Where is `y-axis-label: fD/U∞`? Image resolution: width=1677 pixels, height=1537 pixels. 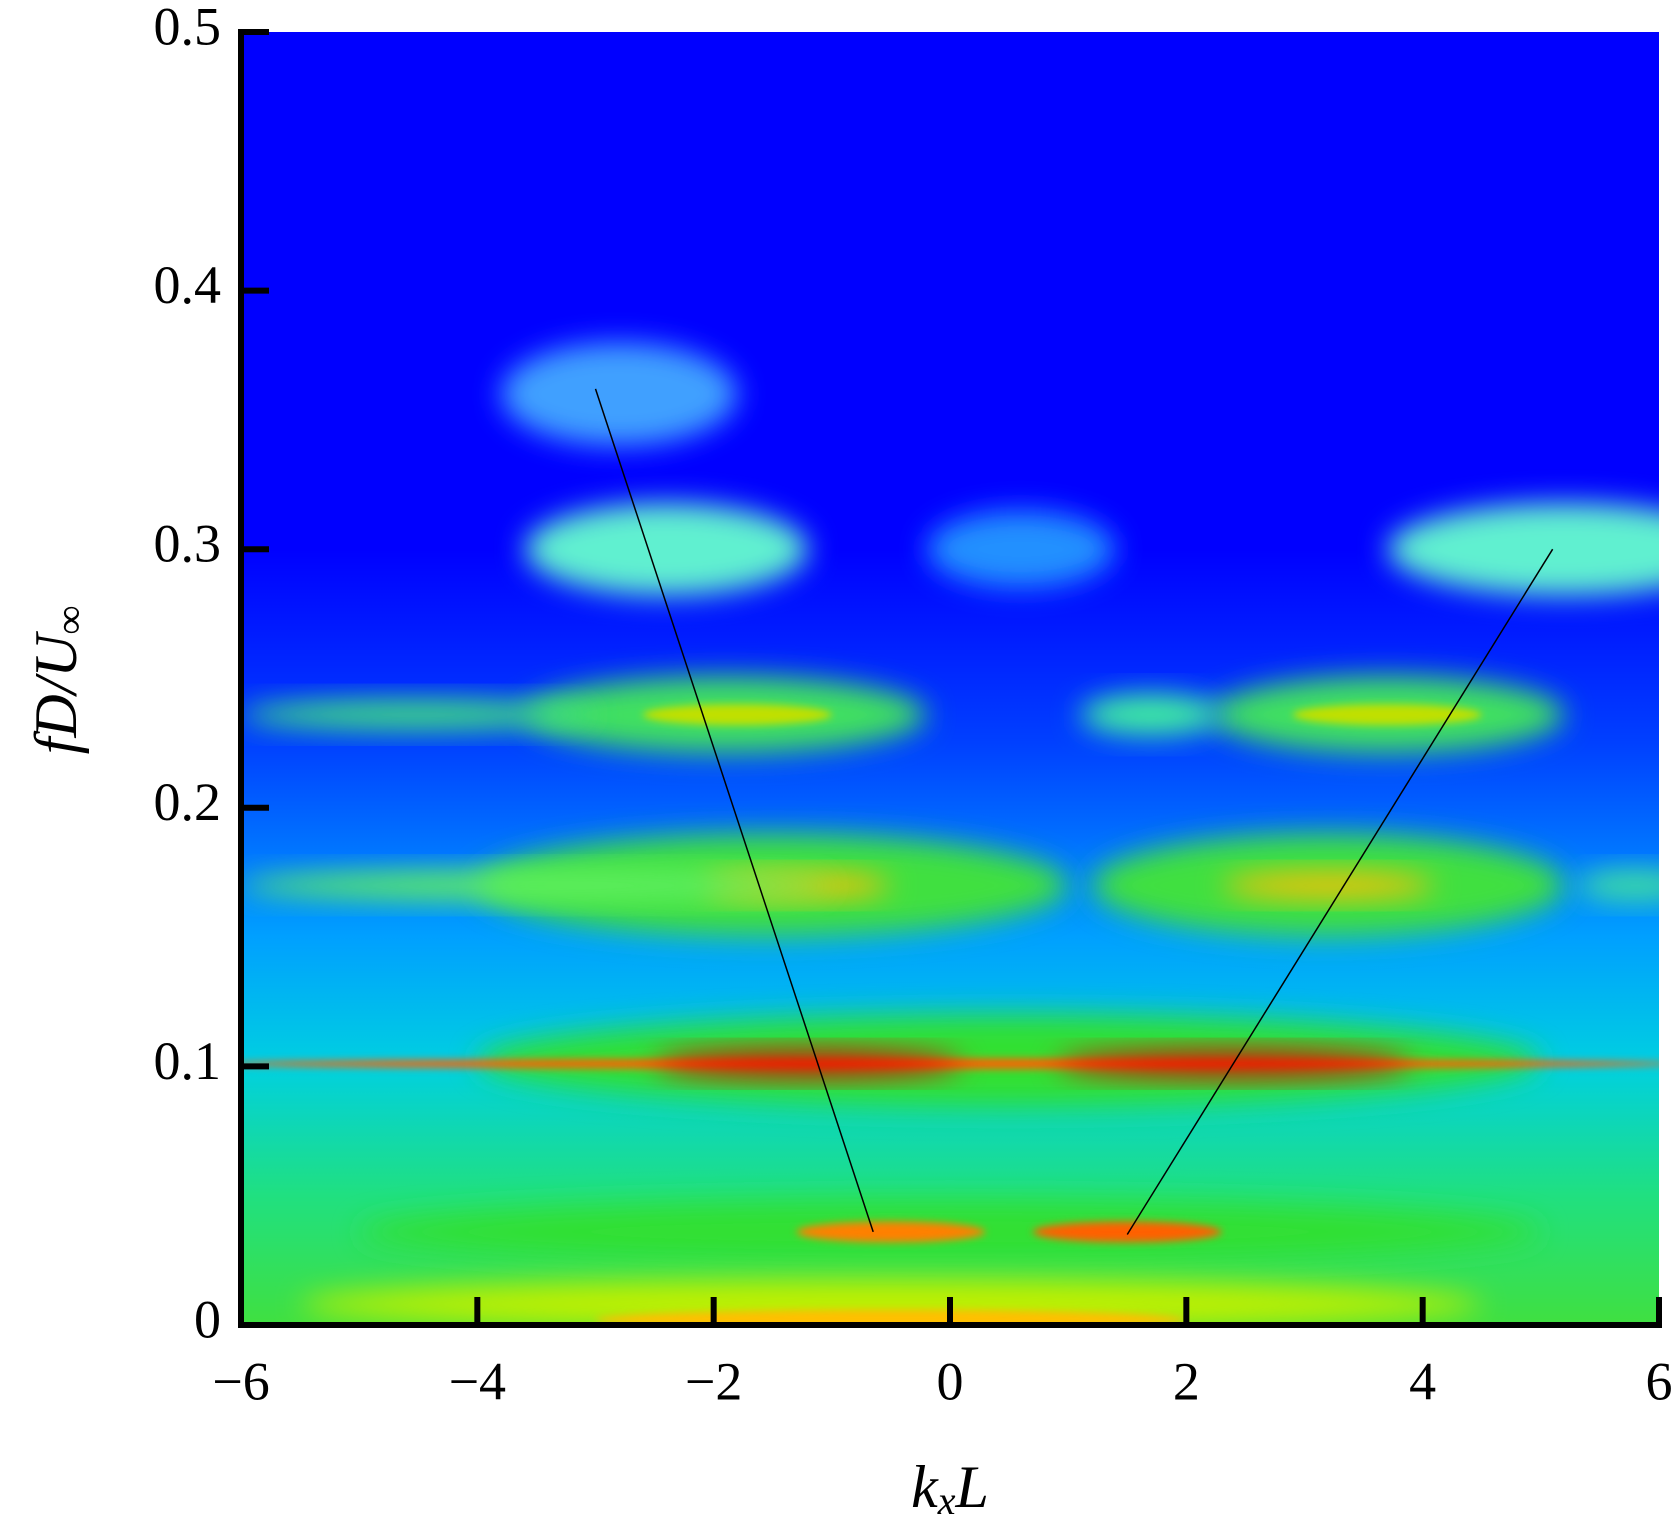 y-axis-label: fD/U∞ is located at coordinates (57, 680).